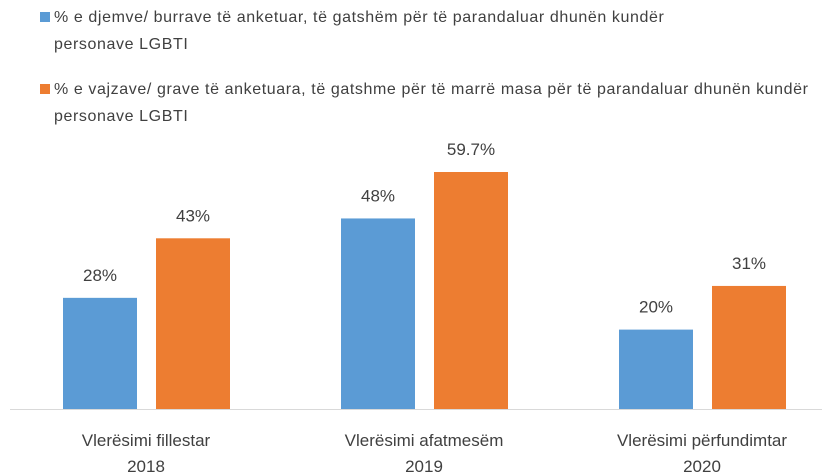 Image resolution: width=832 pixels, height=474 pixels. What do you see at coordinates (100, 275) in the screenshot?
I see `value-label: 28%` at bounding box center [100, 275].